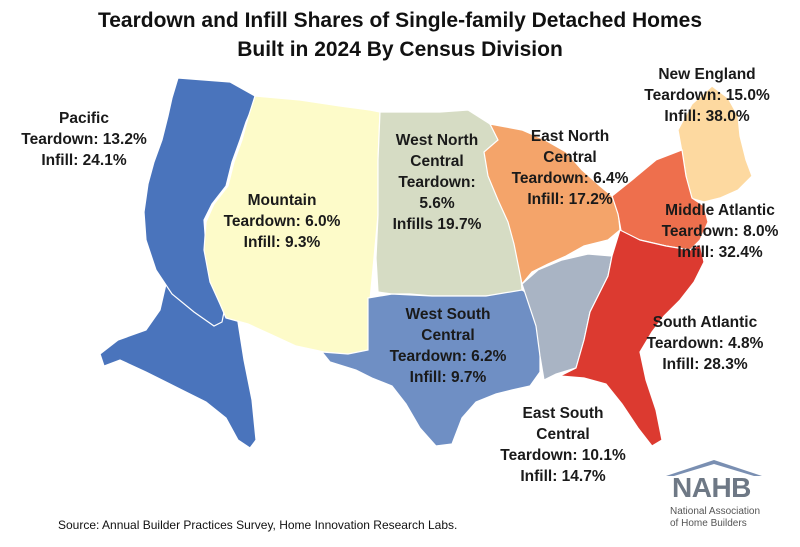  I want to click on map-title-line2: Built in 2024 By Census Division, so click(400, 49).